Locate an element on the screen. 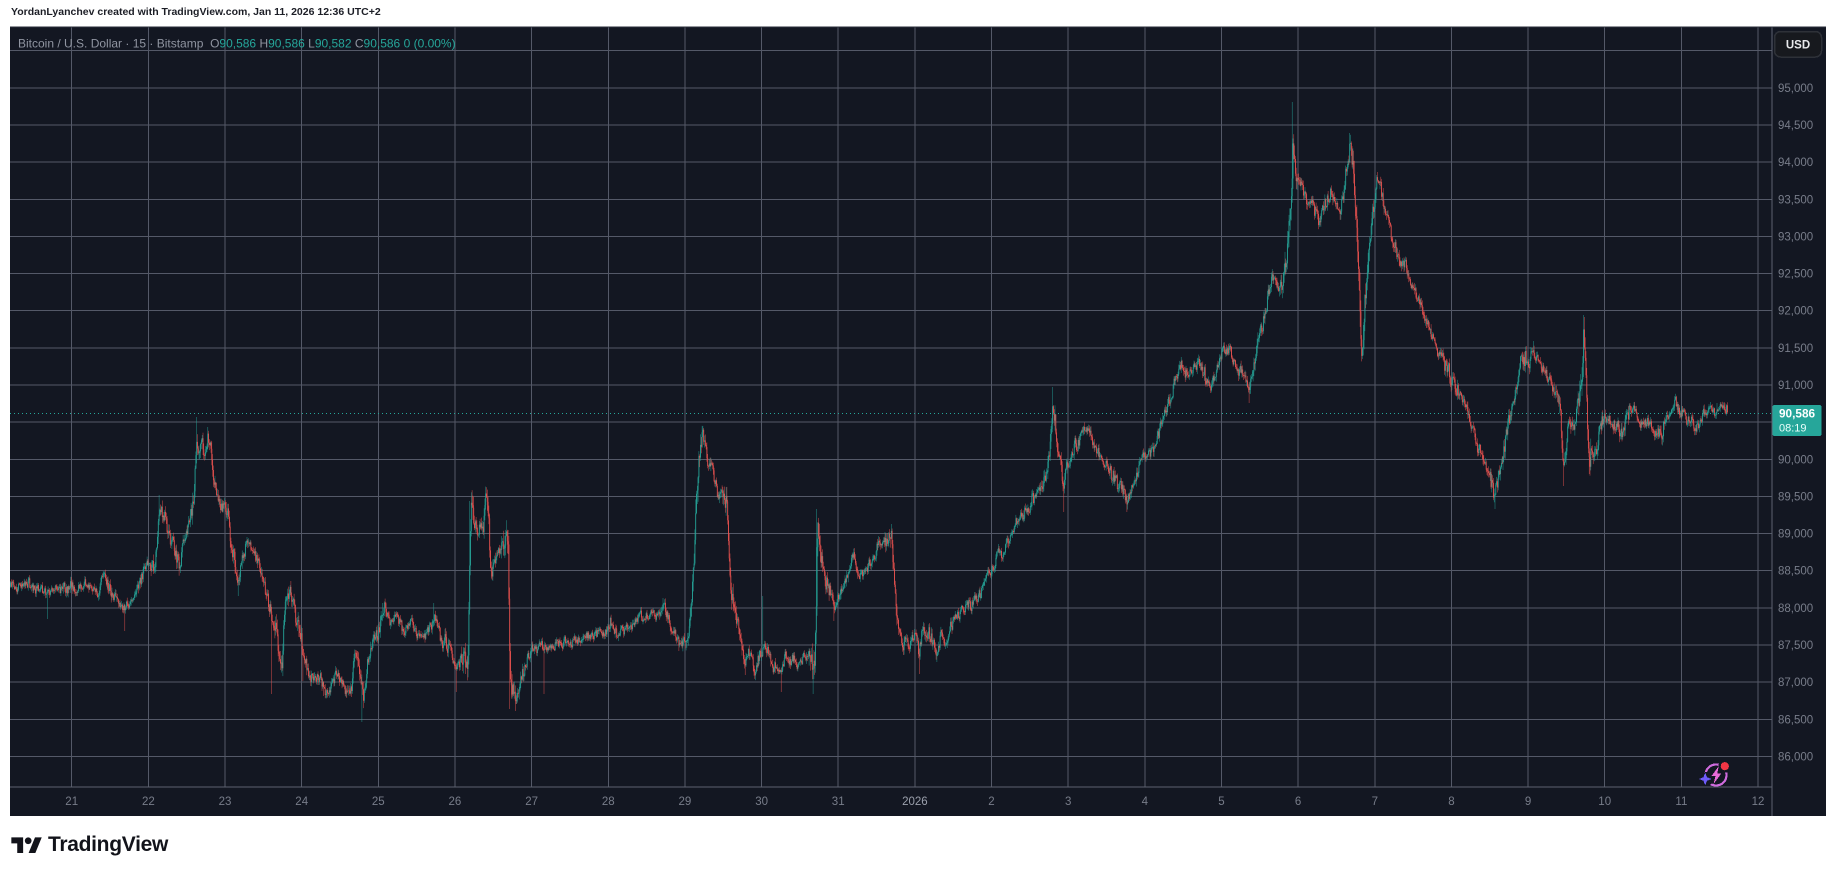 The width and height of the screenshot is (1835, 875). svg-text: 29 is located at coordinates (685, 802).